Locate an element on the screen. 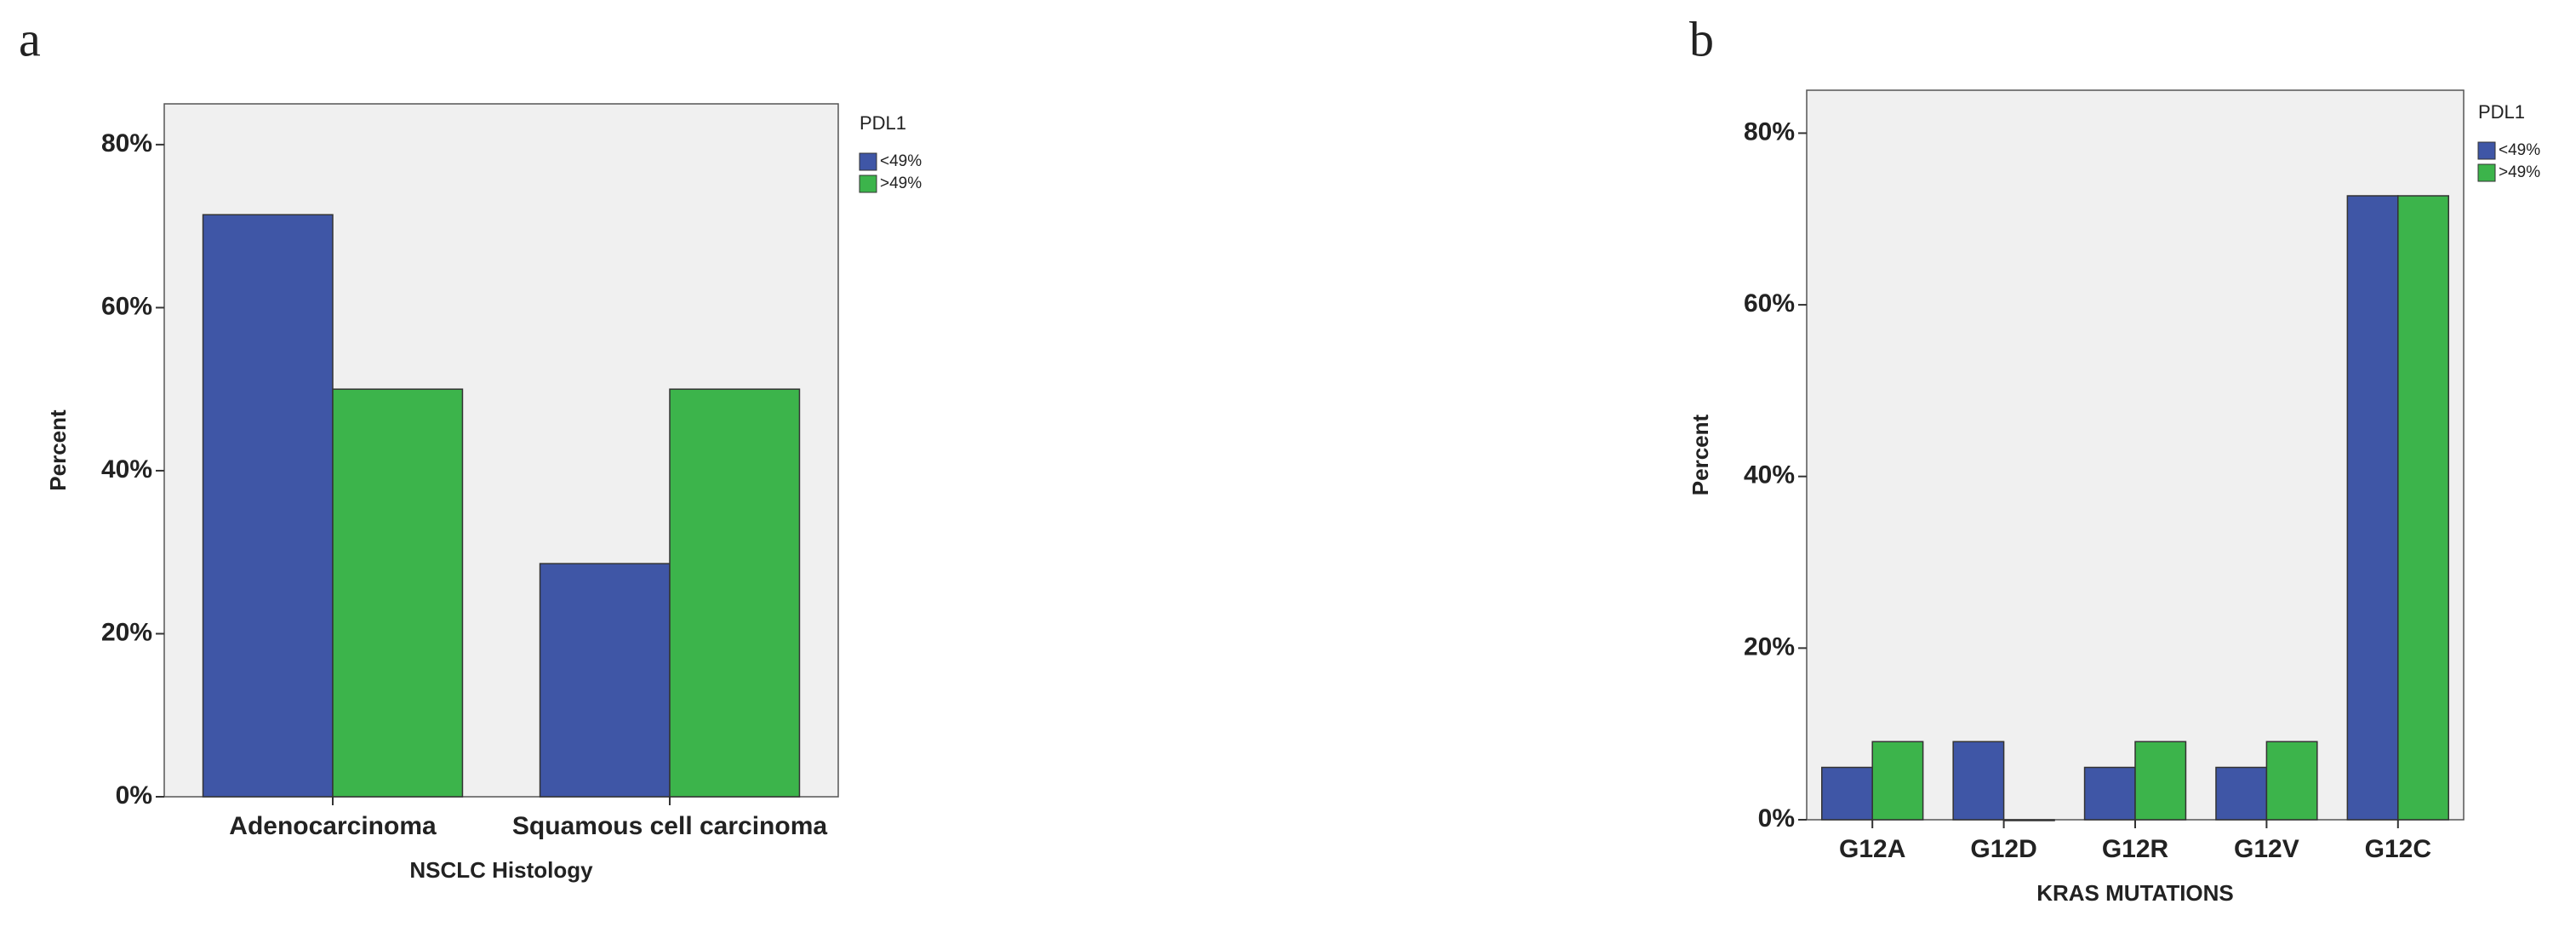 This screenshot has height=927, width=2576. x-axis-title: NSCLC Histology is located at coordinates (501, 870).